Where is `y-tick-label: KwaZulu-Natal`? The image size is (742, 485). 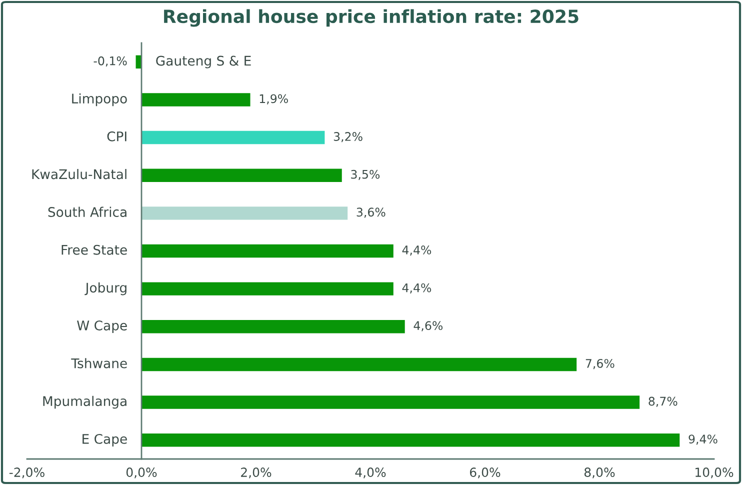
y-tick-label: KwaZulu-Natal is located at coordinates (79, 174).